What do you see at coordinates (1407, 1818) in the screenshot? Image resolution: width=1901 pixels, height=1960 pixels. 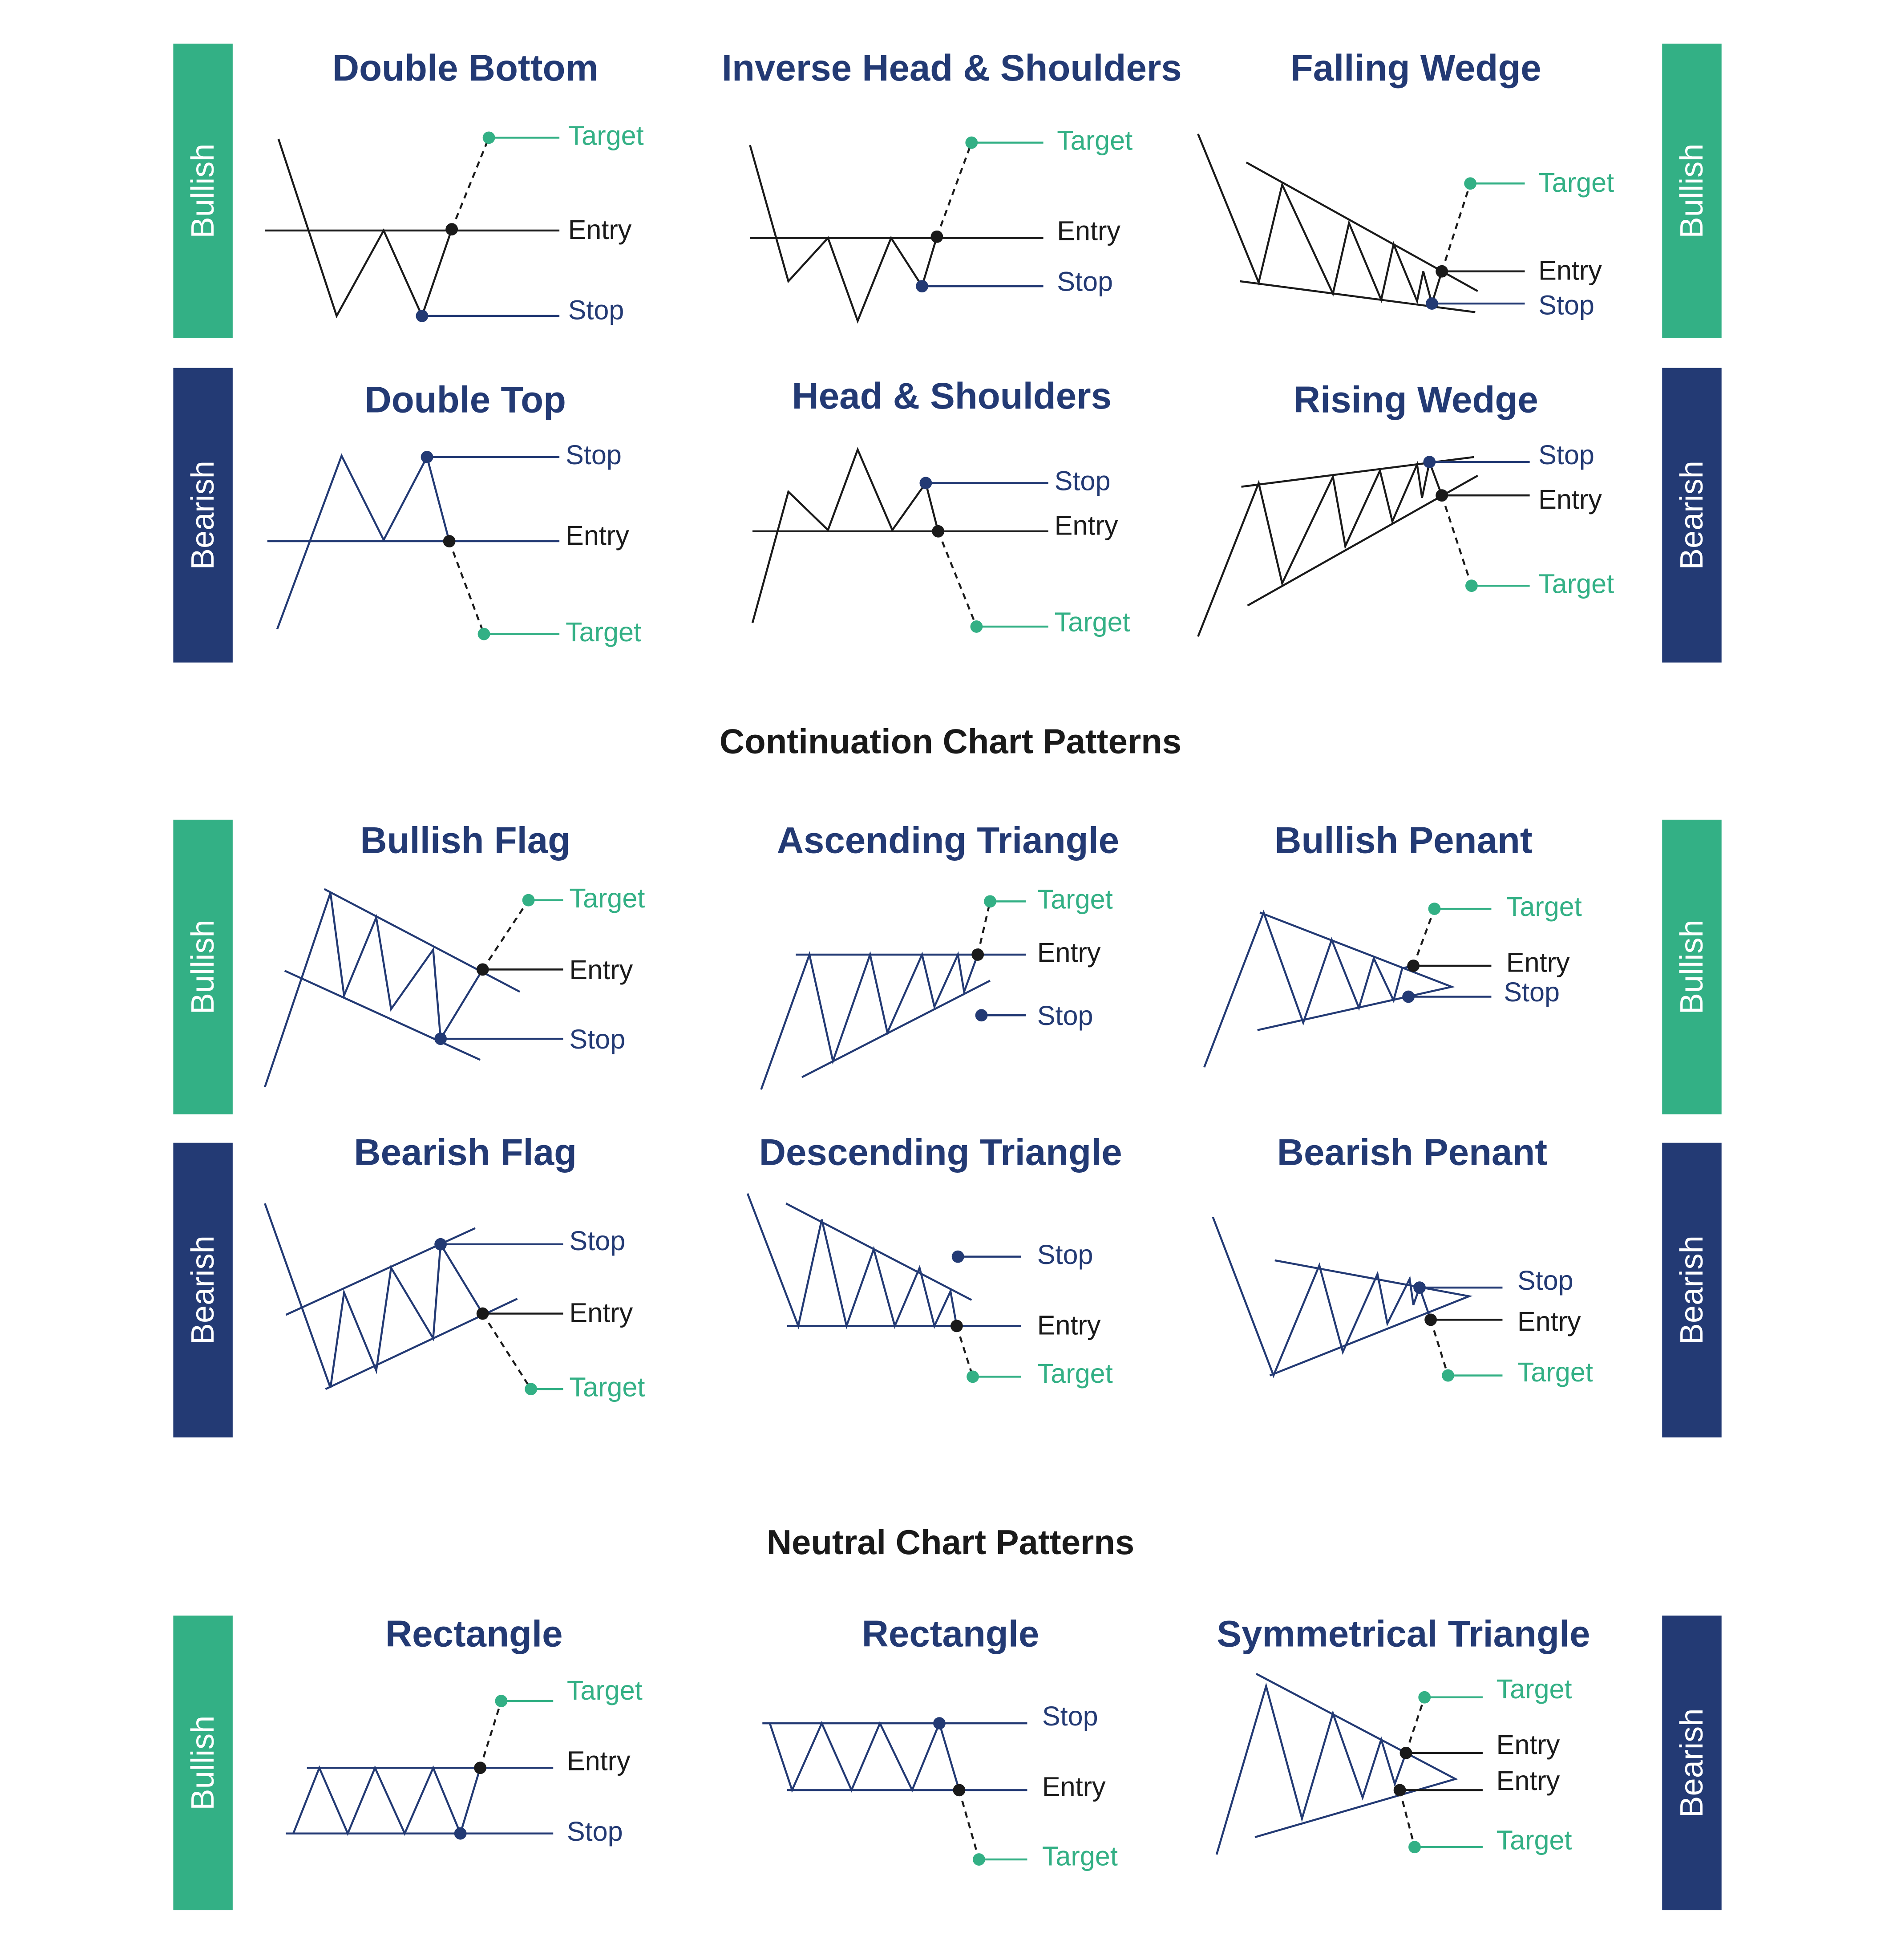 I see `target-projection-down` at bounding box center [1407, 1818].